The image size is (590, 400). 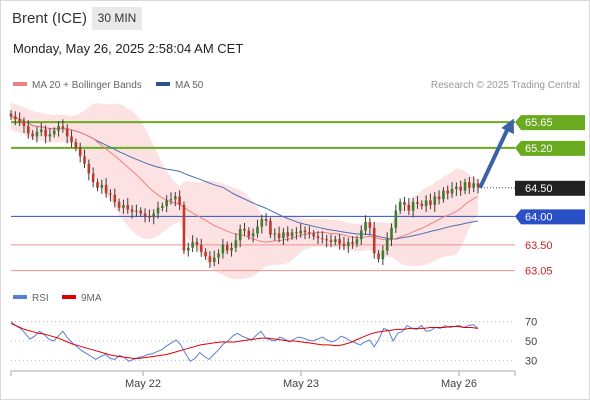 I want to click on datetime-label: Monday, May 26, 2025 2:58:04 AM CET, so click(x=128, y=48).